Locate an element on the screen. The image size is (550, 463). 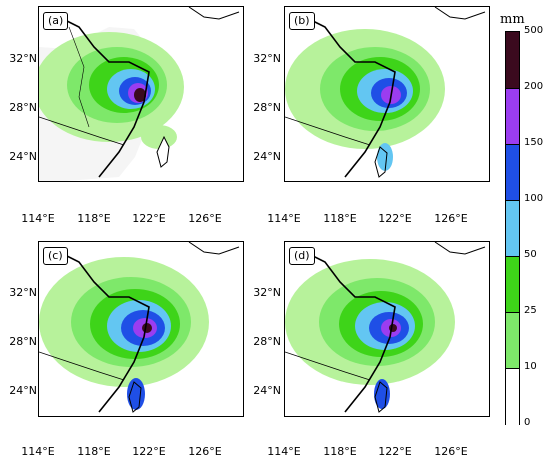
rainfall-map-b is located at coordinates (385, 92).